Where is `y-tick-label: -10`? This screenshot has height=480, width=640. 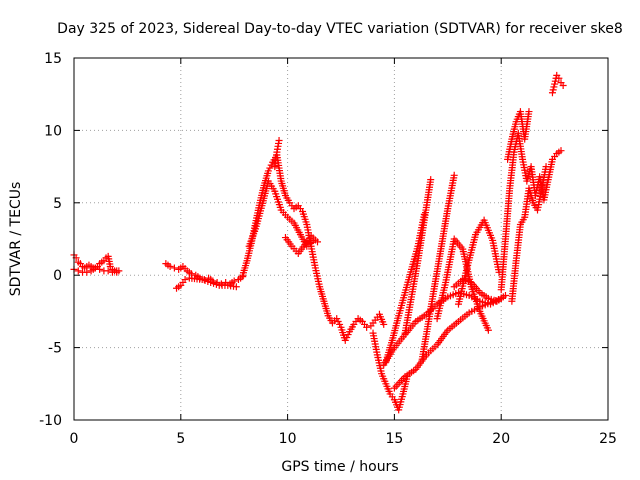 y-tick-label: -10 is located at coordinates (50, 421).